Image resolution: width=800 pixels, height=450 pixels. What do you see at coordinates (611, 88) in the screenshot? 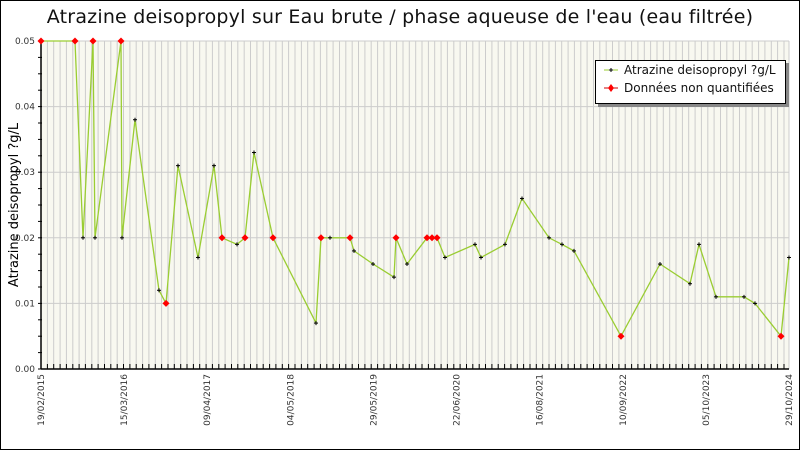
I see `red-diamond-marker-icon` at bounding box center [611, 88].